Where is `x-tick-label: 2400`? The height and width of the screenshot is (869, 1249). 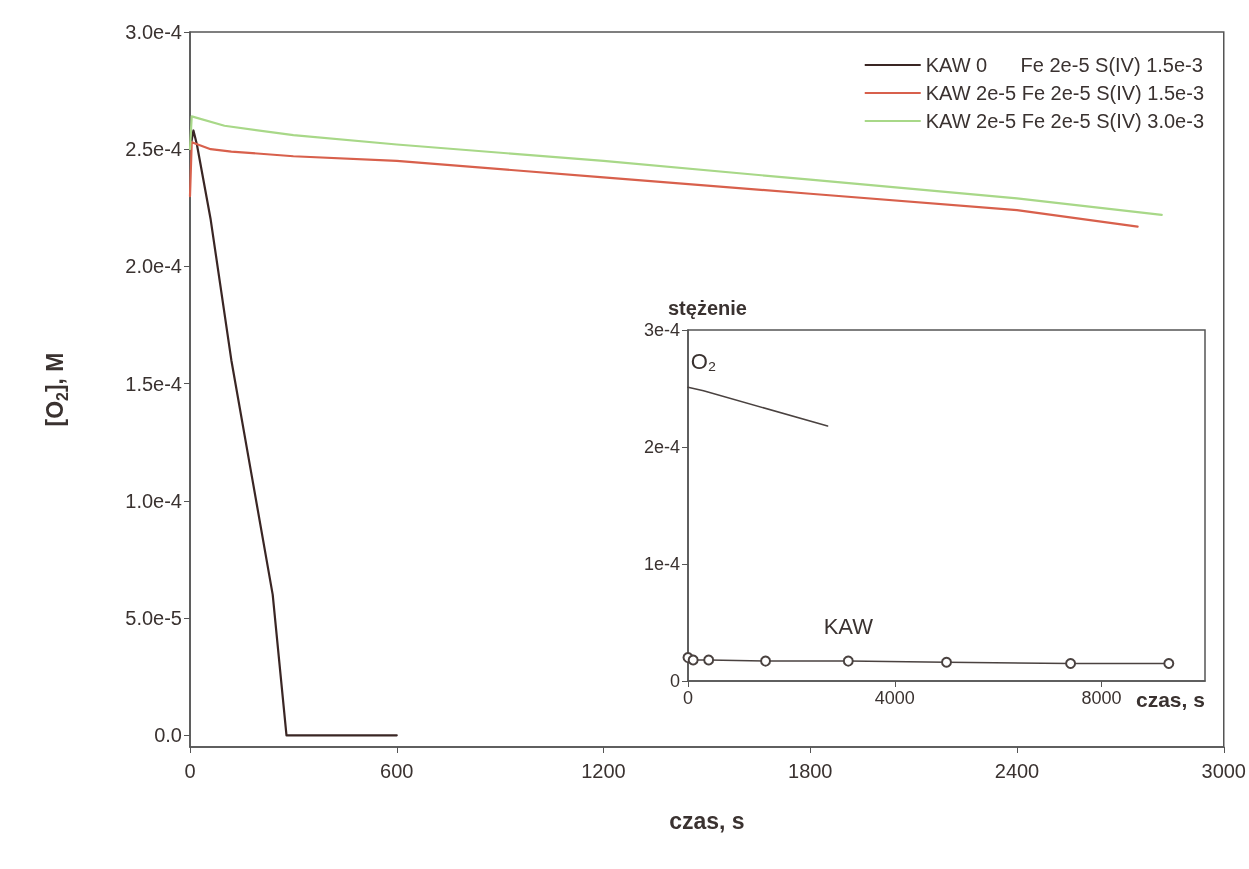 x-tick-label: 2400 is located at coordinates (1017, 771).